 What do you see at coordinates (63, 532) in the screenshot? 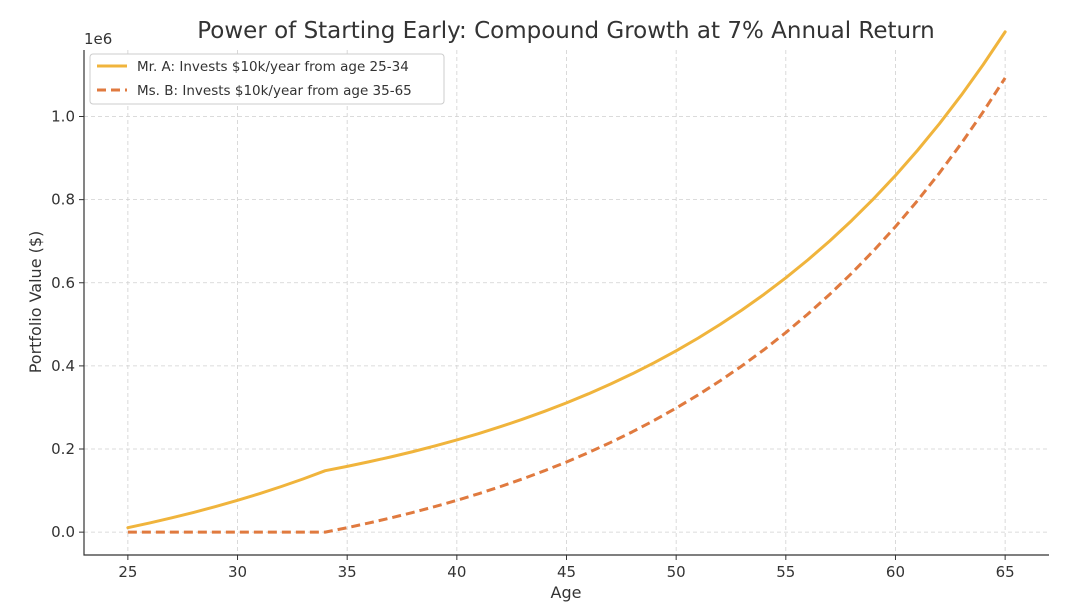
I see `y-tick-label: 0.0` at bounding box center [63, 532].